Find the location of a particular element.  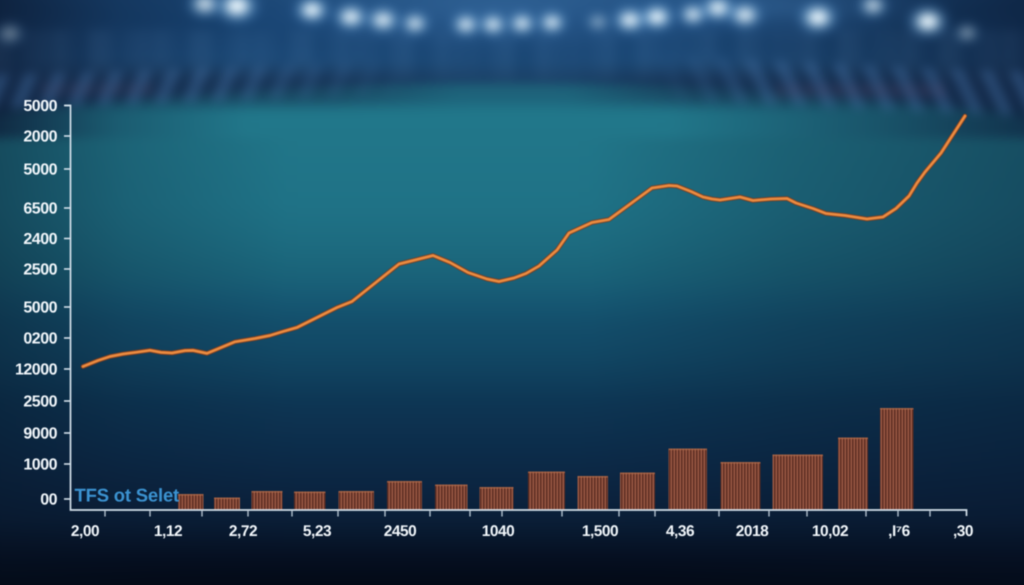

svg-text: 0200 is located at coordinates (40, 339).